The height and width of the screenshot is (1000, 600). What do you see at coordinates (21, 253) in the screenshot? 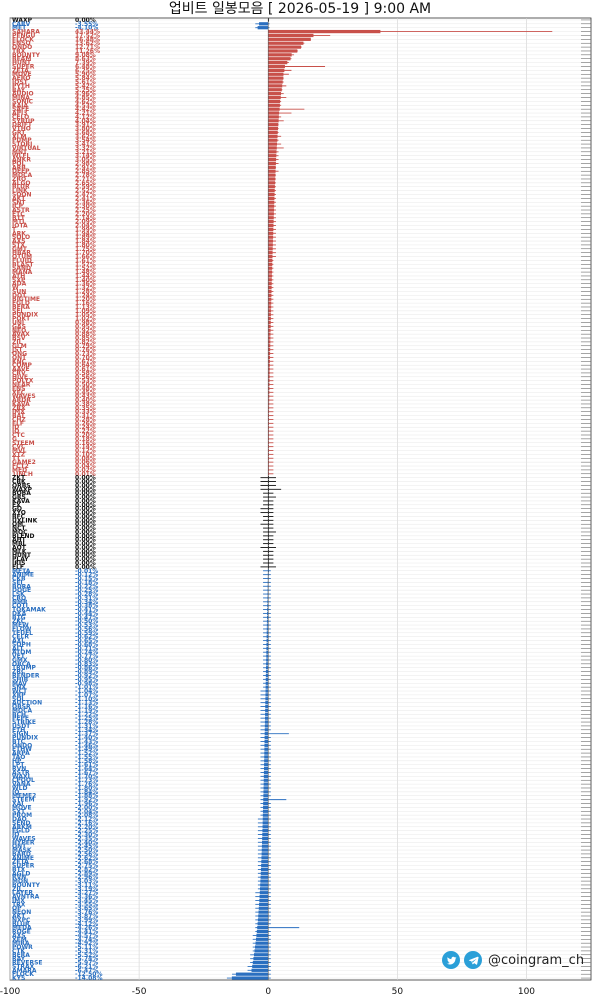
I see `row-symbol-label: HBAR` at bounding box center [21, 253].